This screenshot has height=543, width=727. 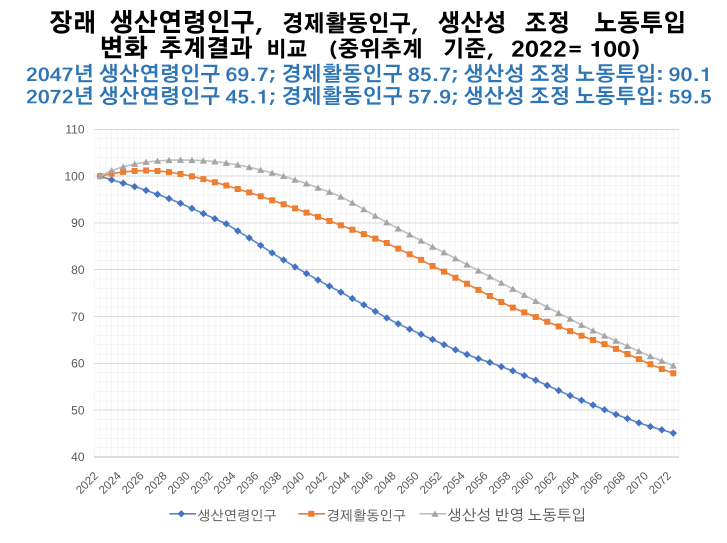 What do you see at coordinates (78, 270) in the screenshot?
I see `svg-text: 80` at bounding box center [78, 270].